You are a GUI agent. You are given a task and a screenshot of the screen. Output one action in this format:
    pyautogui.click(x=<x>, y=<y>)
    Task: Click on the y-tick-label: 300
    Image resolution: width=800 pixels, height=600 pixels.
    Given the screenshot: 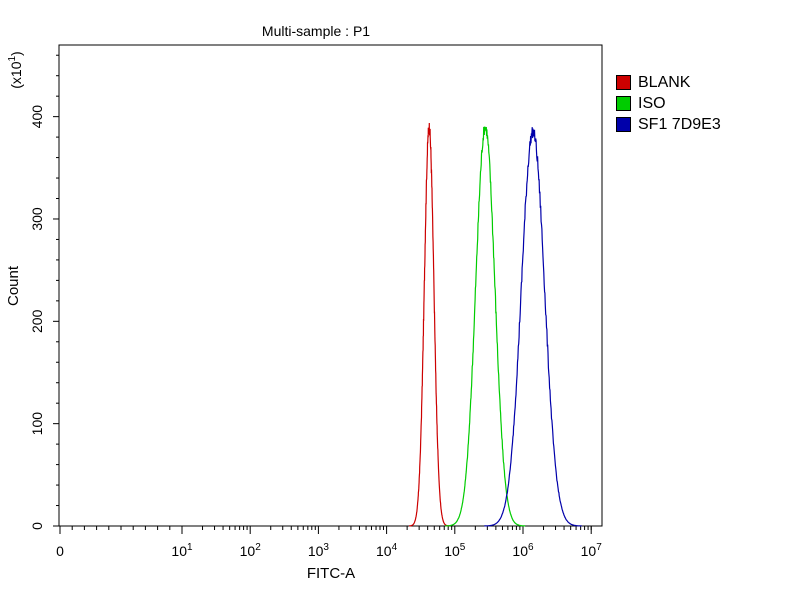 What is the action you would take?
    pyautogui.click(x=37, y=219)
    